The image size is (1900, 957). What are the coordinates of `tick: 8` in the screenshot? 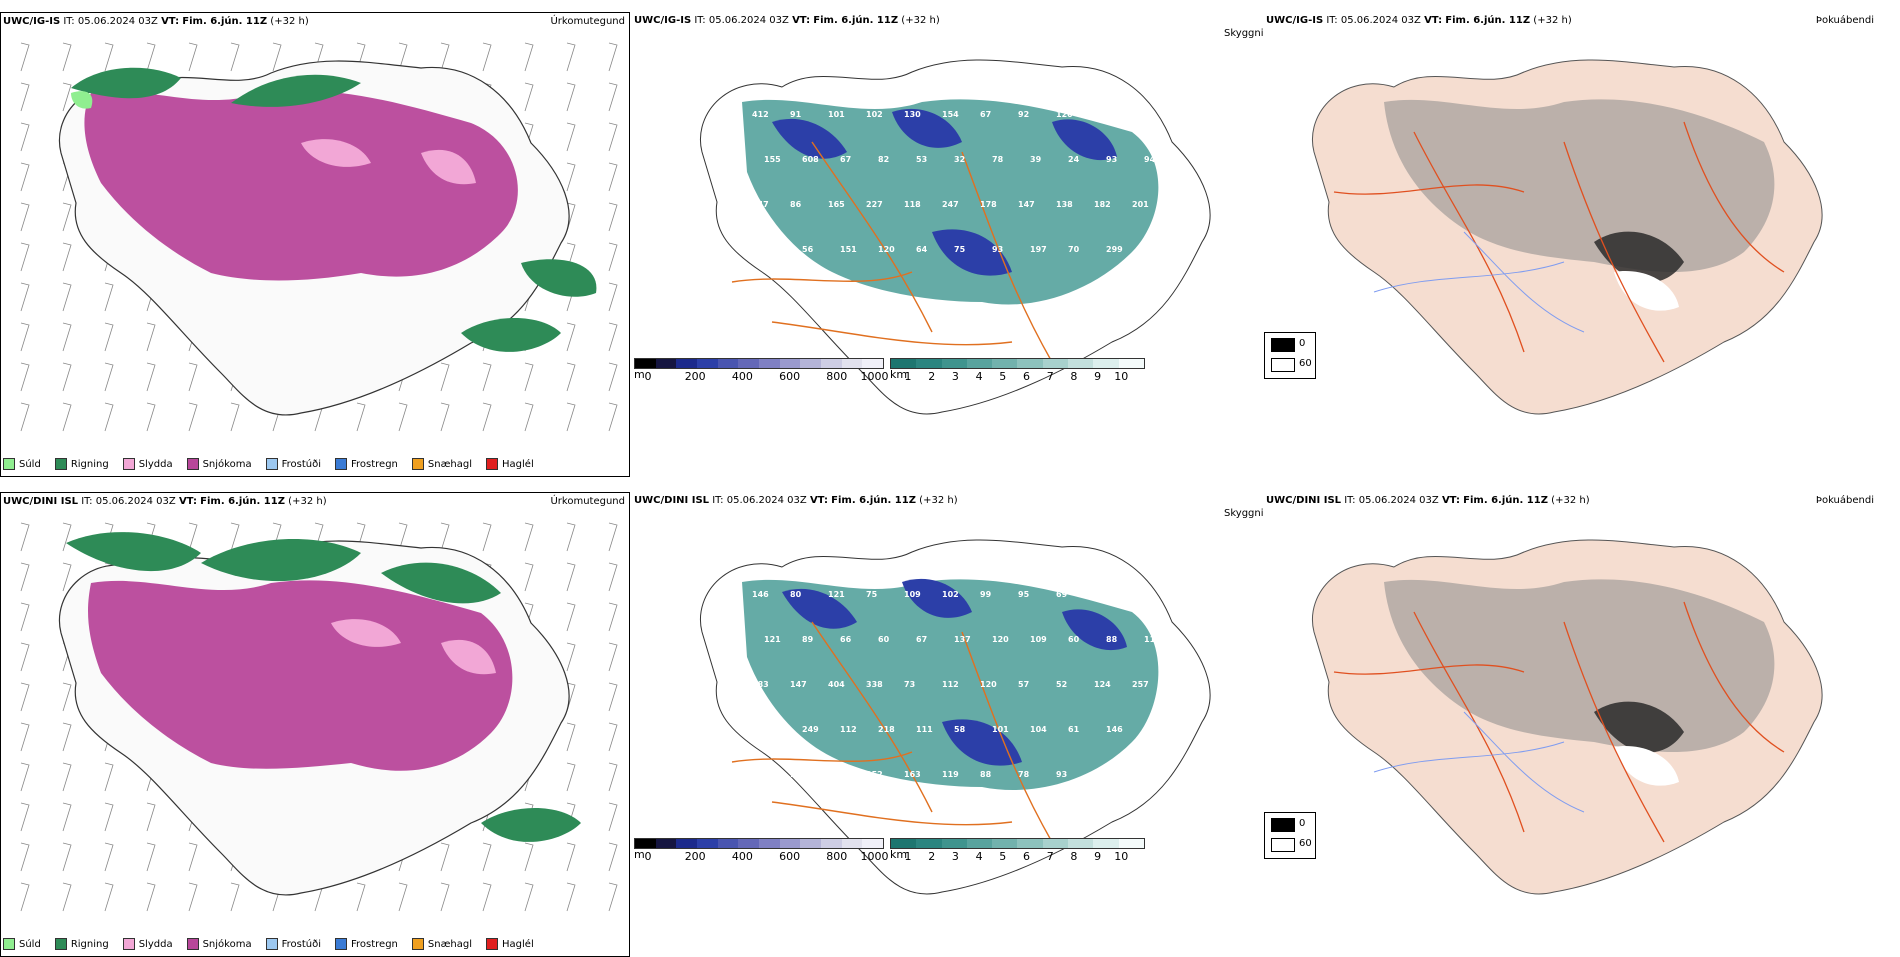 It's located at (1074, 856).